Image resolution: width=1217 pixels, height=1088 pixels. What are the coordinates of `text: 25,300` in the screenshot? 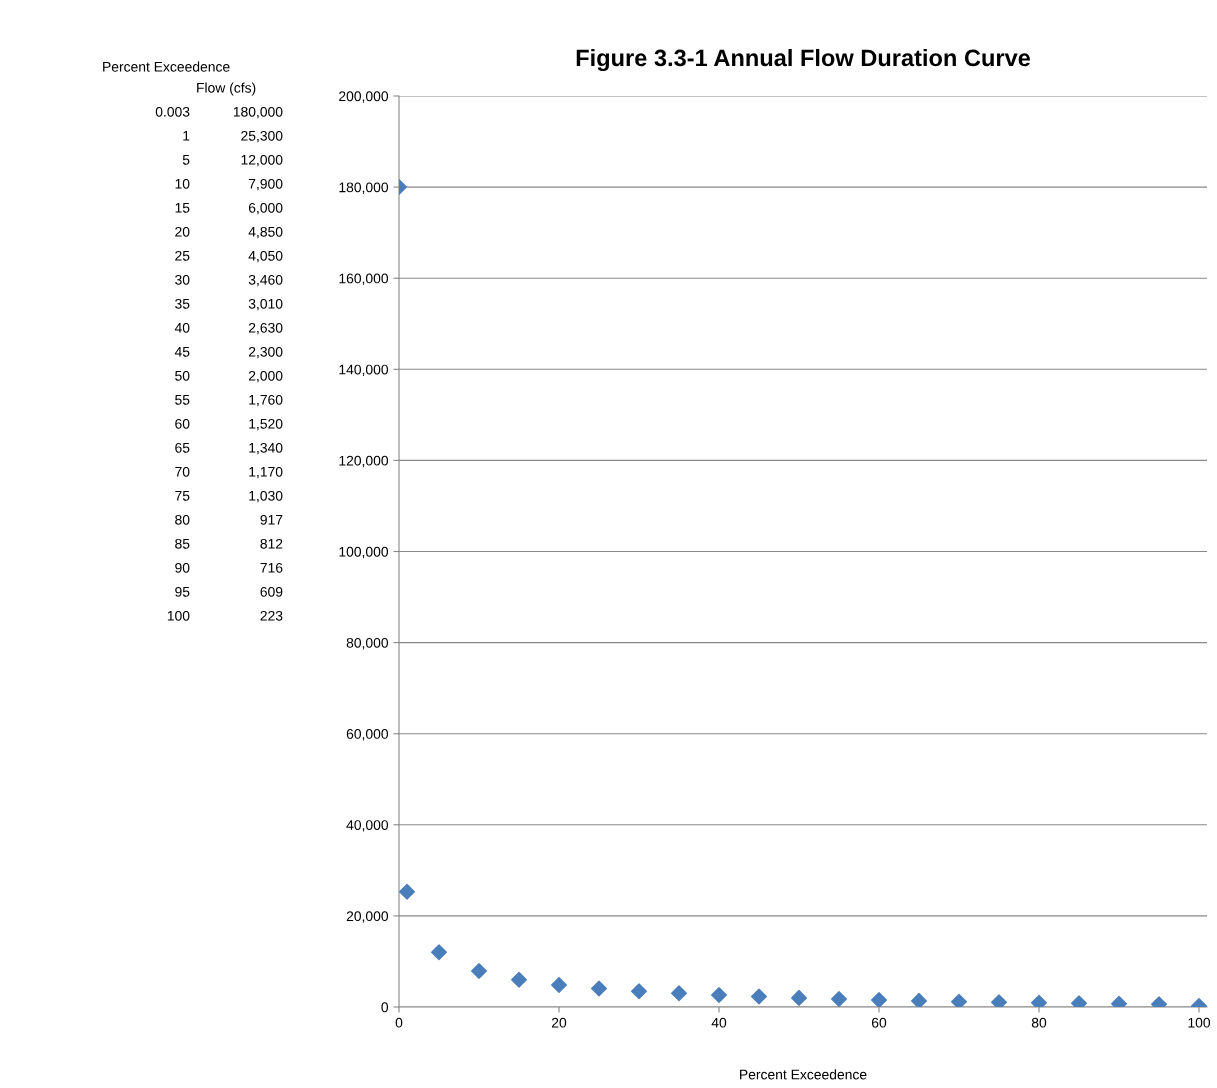 It's located at (262, 136).